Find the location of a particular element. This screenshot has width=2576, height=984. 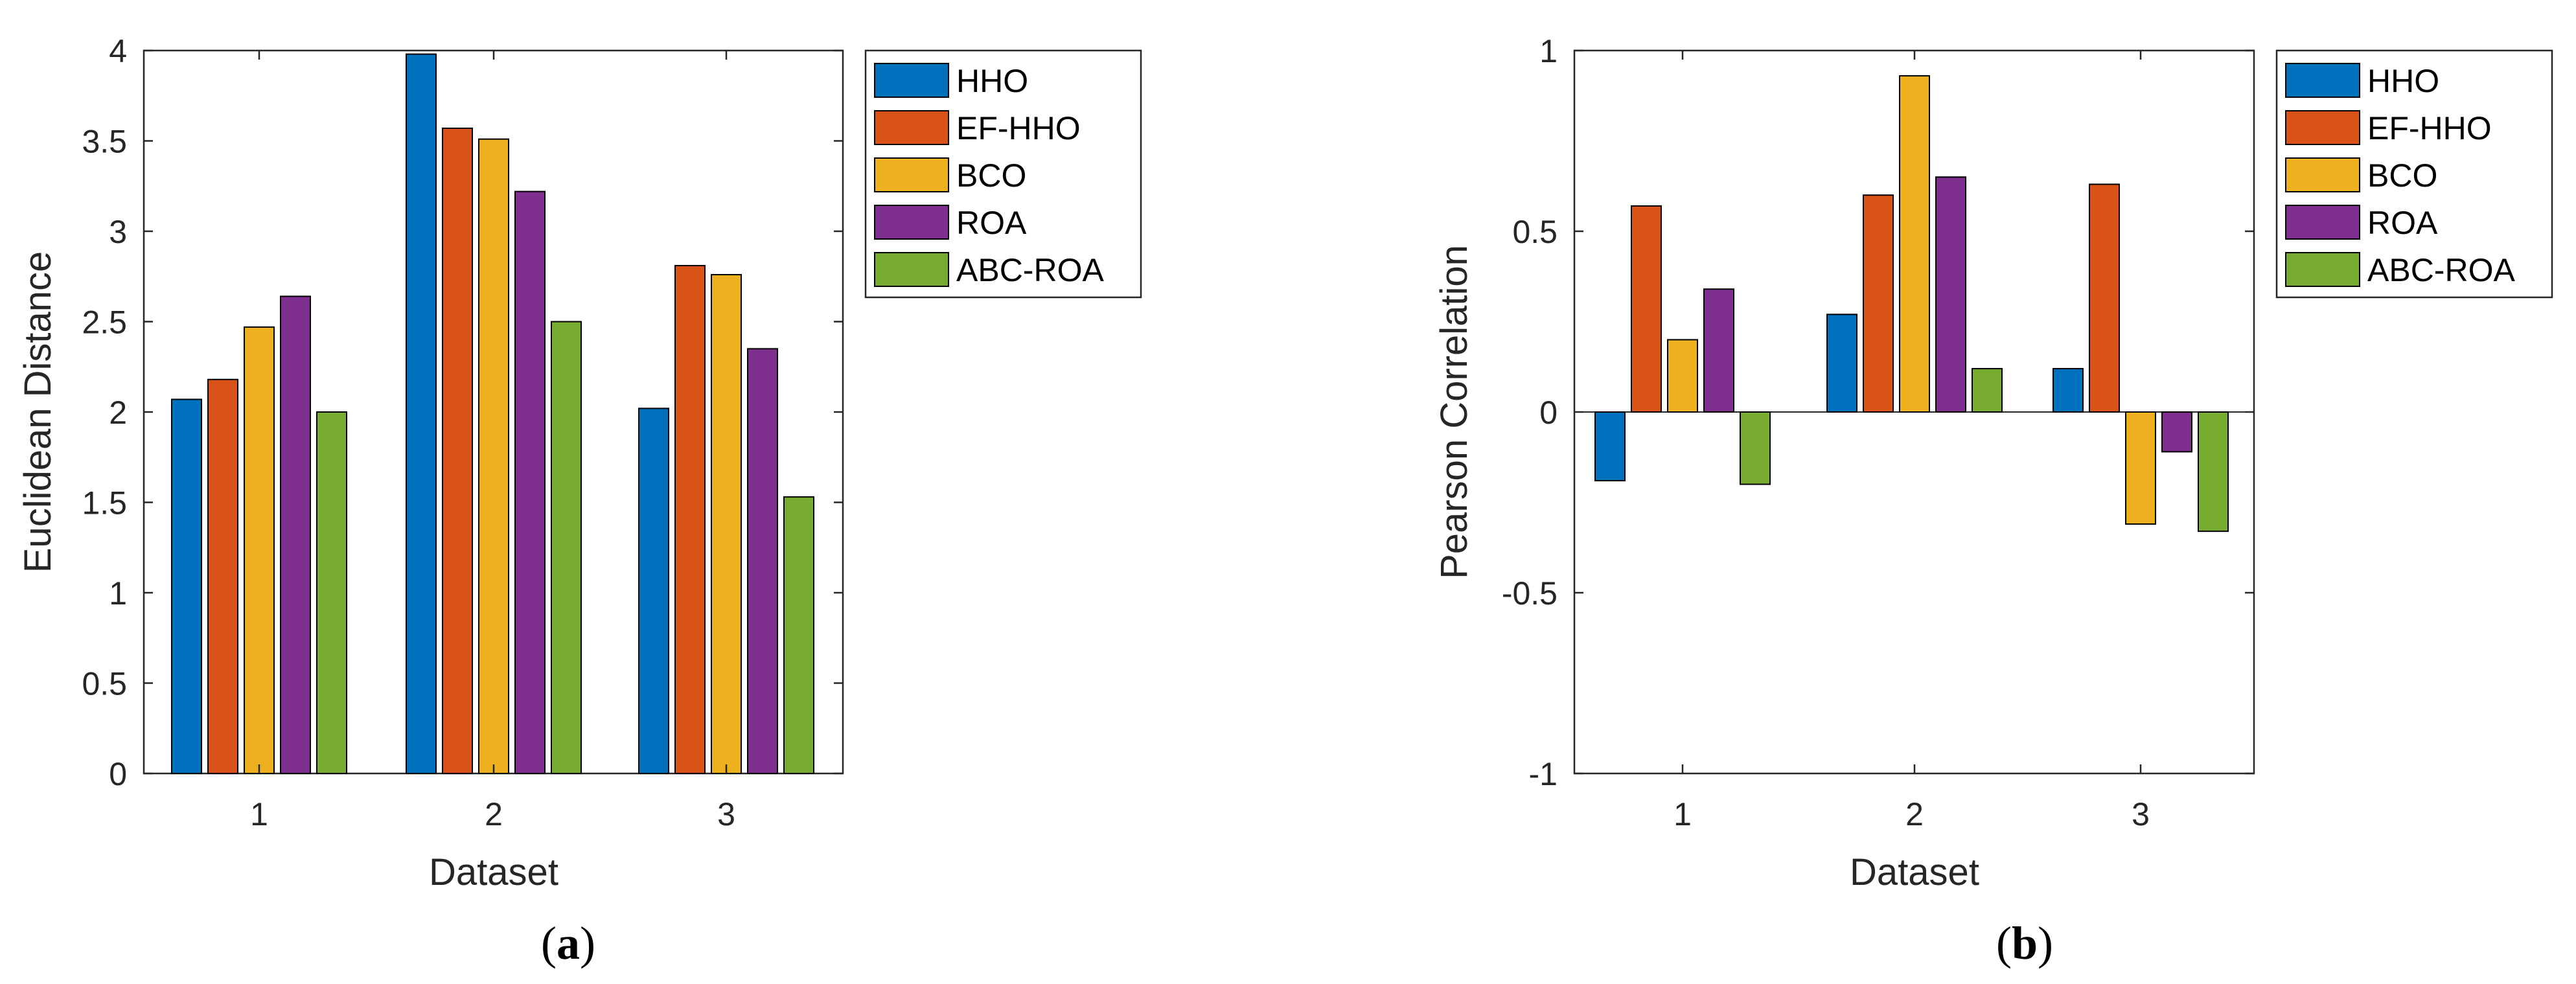

y-axis-label: Euclidean Distance is located at coordinates (38, 412).